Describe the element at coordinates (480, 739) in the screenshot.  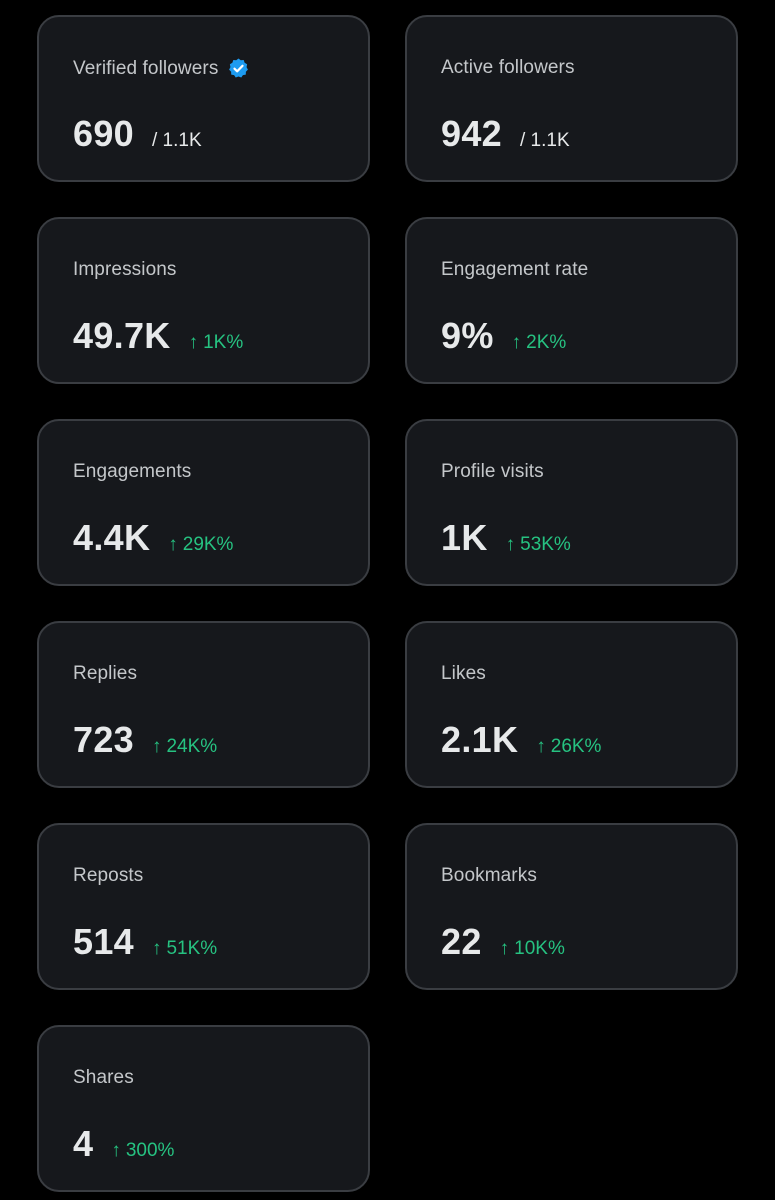
I see `card-value: 2.1K` at that location.